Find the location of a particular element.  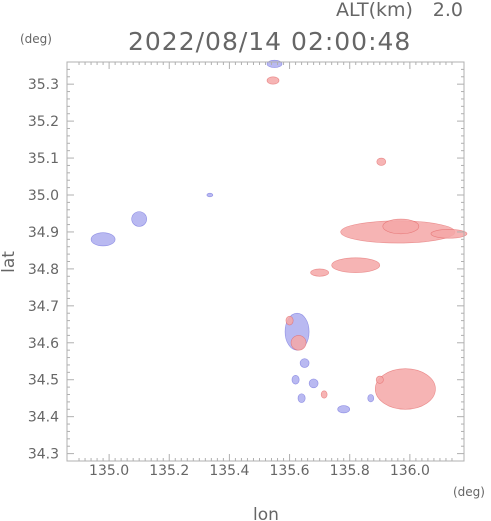

x-tick-label: 135.8 is located at coordinates (350, 471).